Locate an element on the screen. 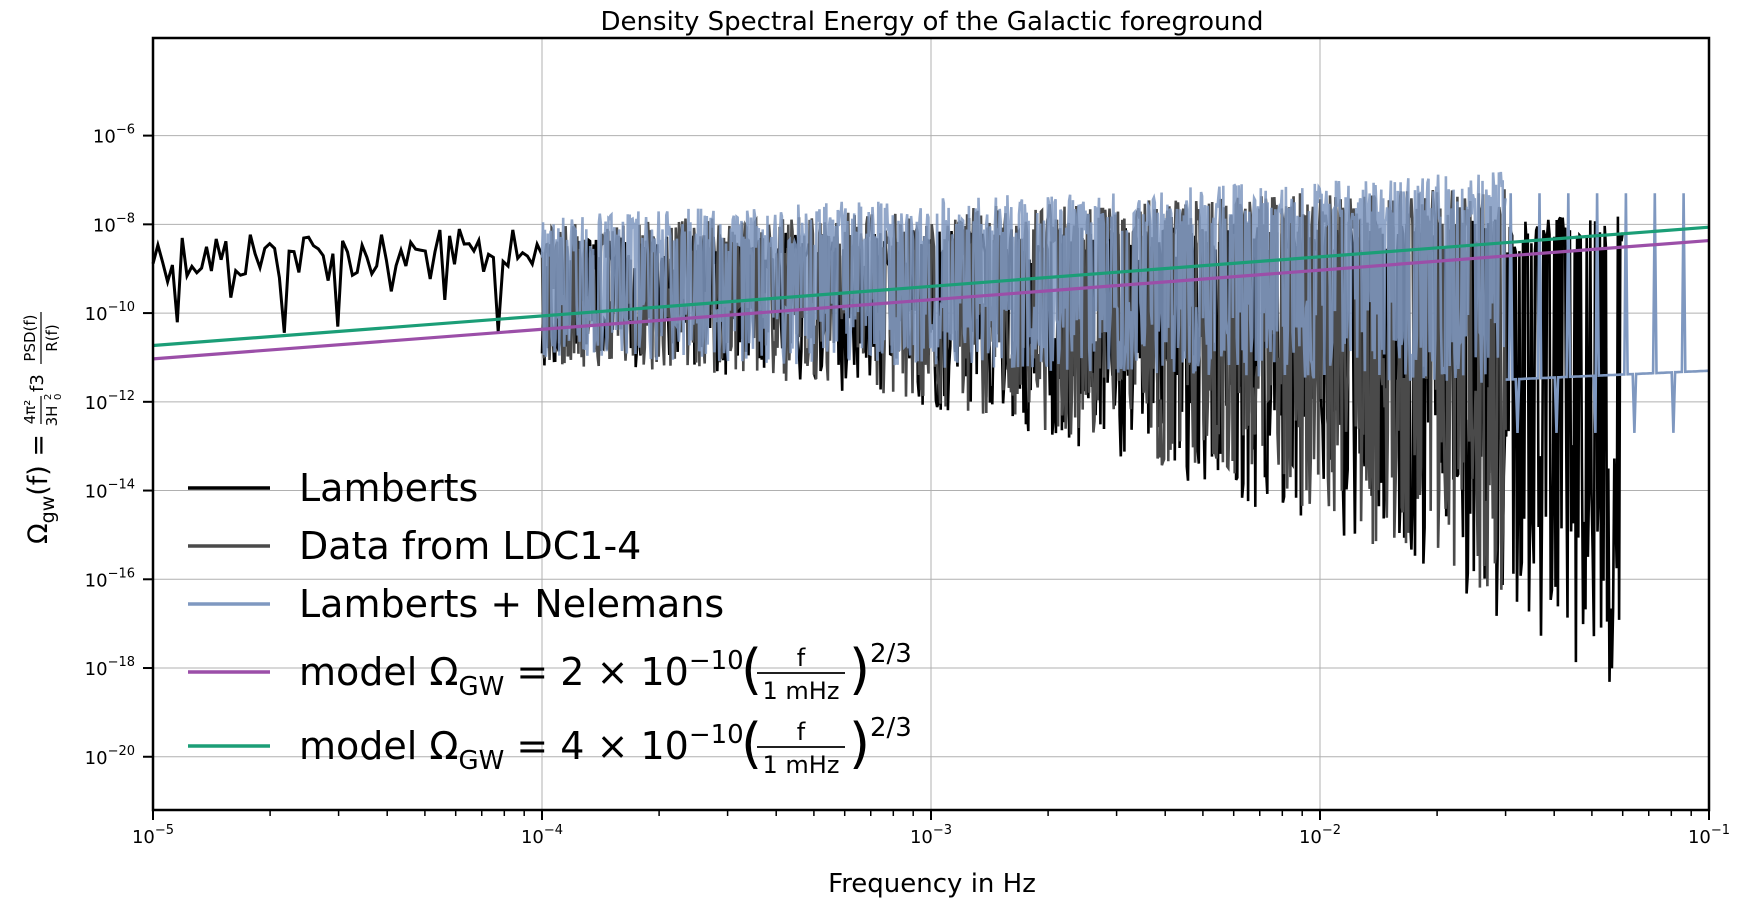 The image size is (1737, 904). y-tick-label: 10⁻¹⁰ is located at coordinates (110, 312).